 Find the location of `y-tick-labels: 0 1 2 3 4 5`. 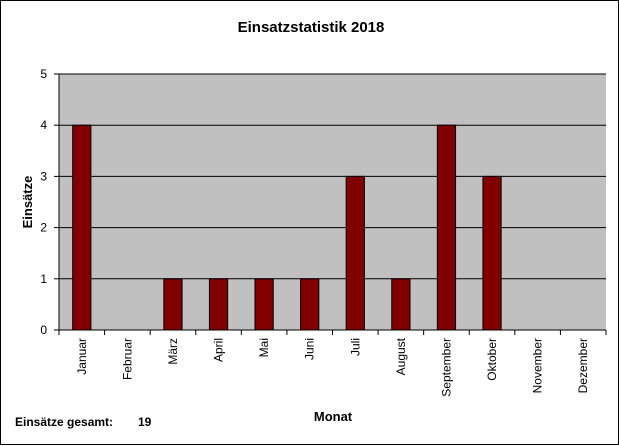

y-tick-labels: 0 1 2 3 4 5 is located at coordinates (43, 202).